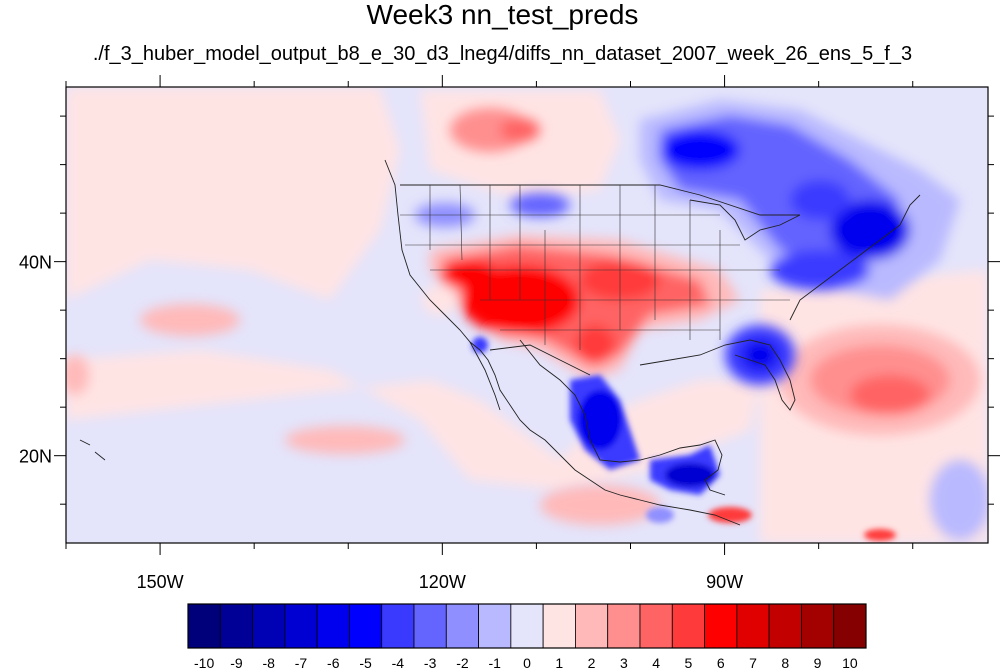 This screenshot has width=1005, height=672. What do you see at coordinates (35, 457) in the screenshot?
I see `lat-tick-label: 20N` at bounding box center [35, 457].